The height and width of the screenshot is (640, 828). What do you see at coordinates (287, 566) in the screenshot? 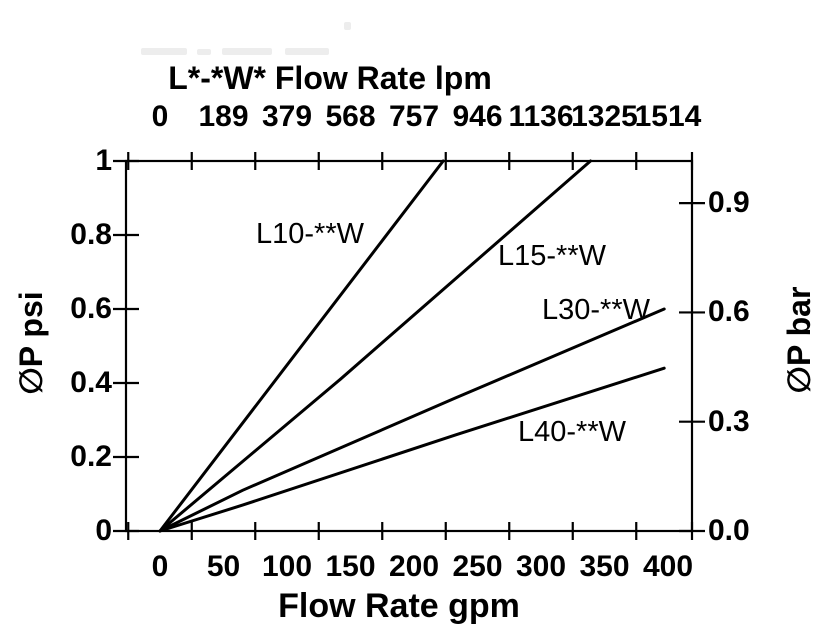
I see `gpm-tick-label: 100` at bounding box center [287, 566].